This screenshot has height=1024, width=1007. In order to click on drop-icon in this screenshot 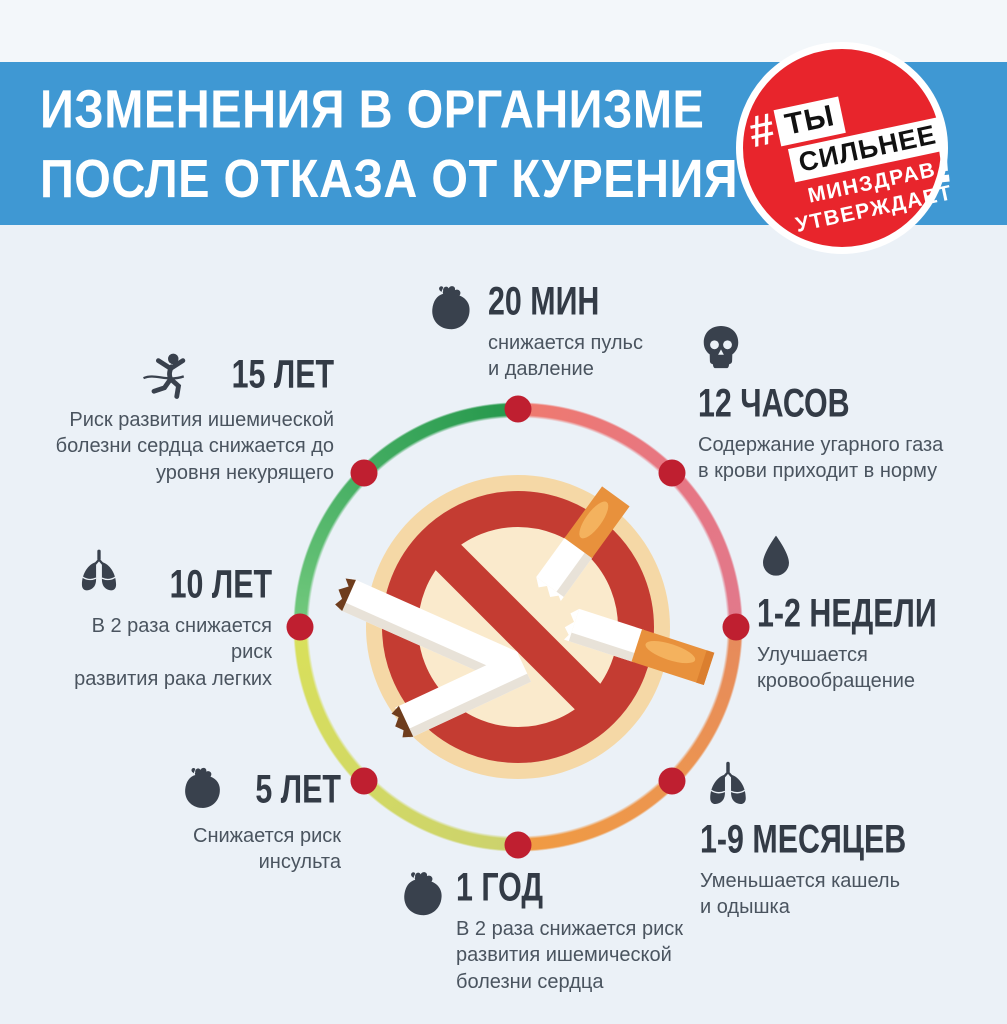, I will do `click(862, 557)`.